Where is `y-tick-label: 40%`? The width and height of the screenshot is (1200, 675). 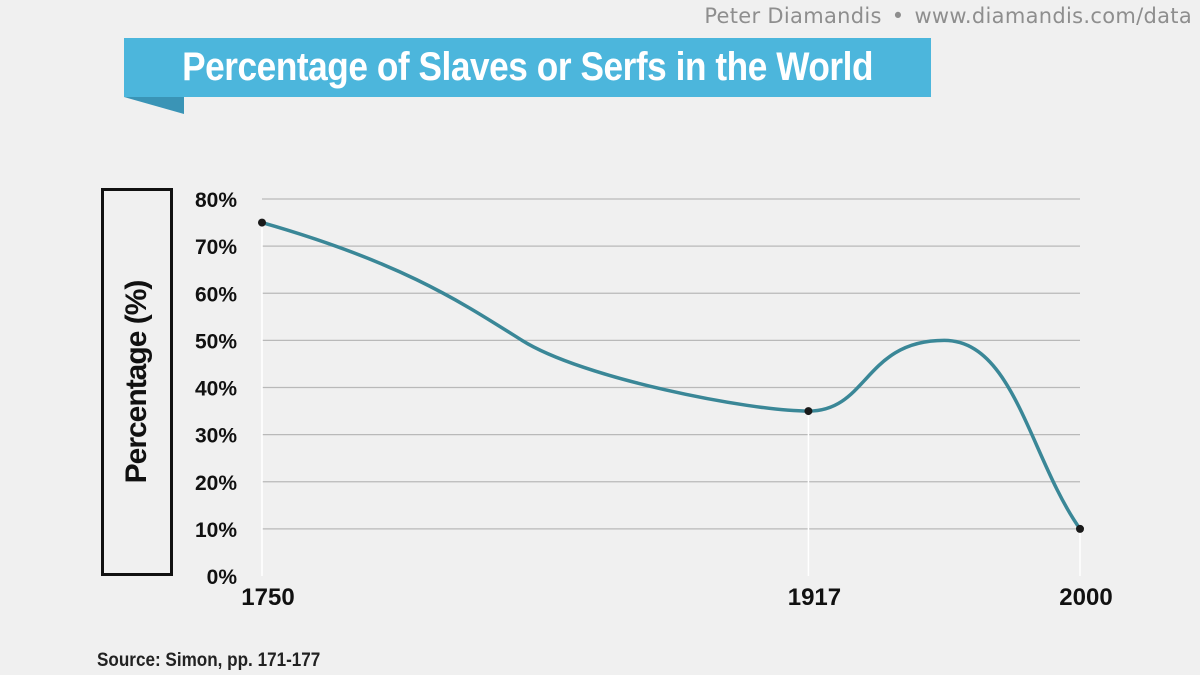 y-tick-label: 40% is located at coordinates (216, 389).